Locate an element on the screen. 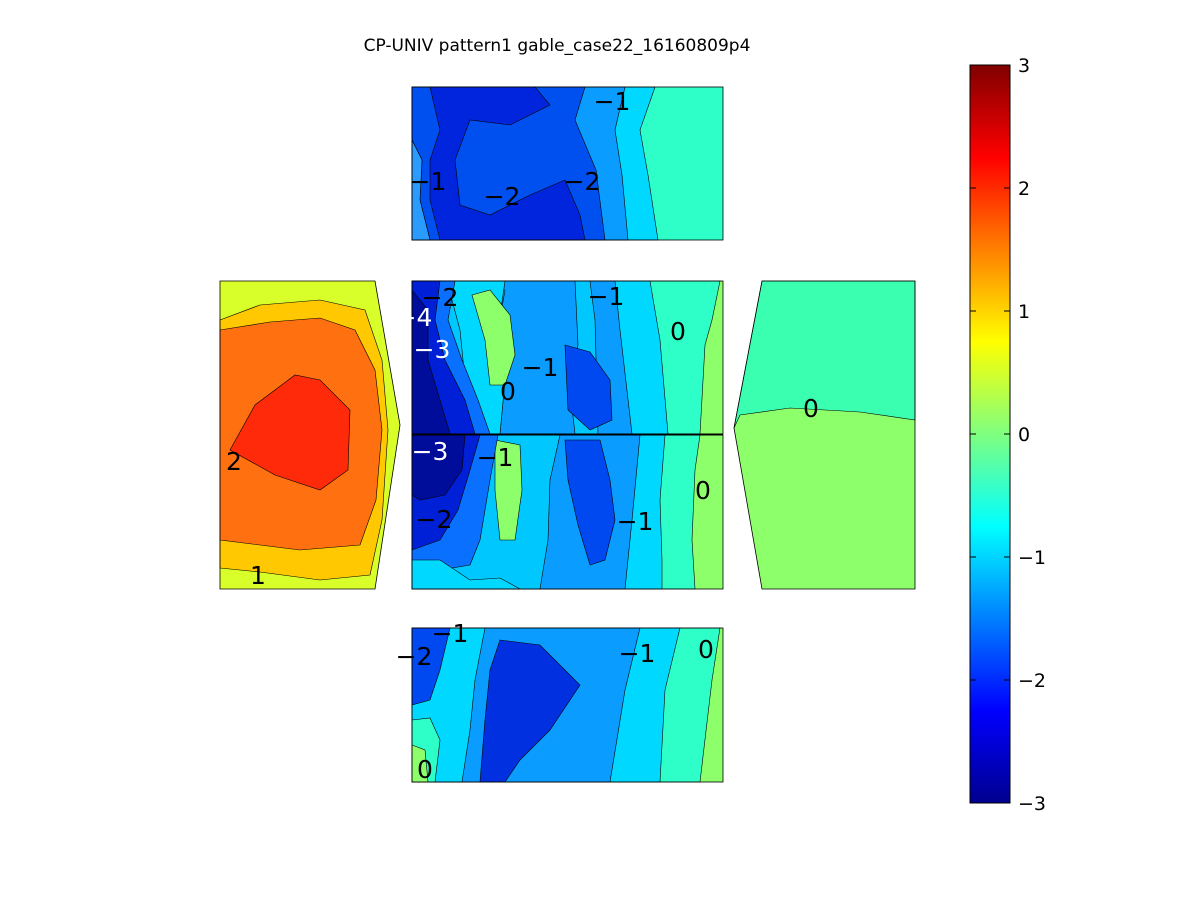 This screenshot has width=1201, height=901. colorbar-tick-label: 0 is located at coordinates (1024, 435).